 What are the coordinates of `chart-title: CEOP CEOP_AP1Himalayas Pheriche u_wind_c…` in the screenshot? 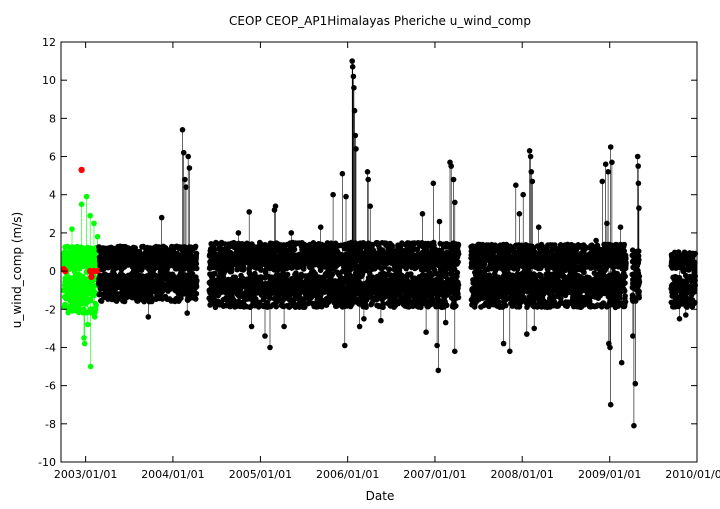 It's located at (380, 21).